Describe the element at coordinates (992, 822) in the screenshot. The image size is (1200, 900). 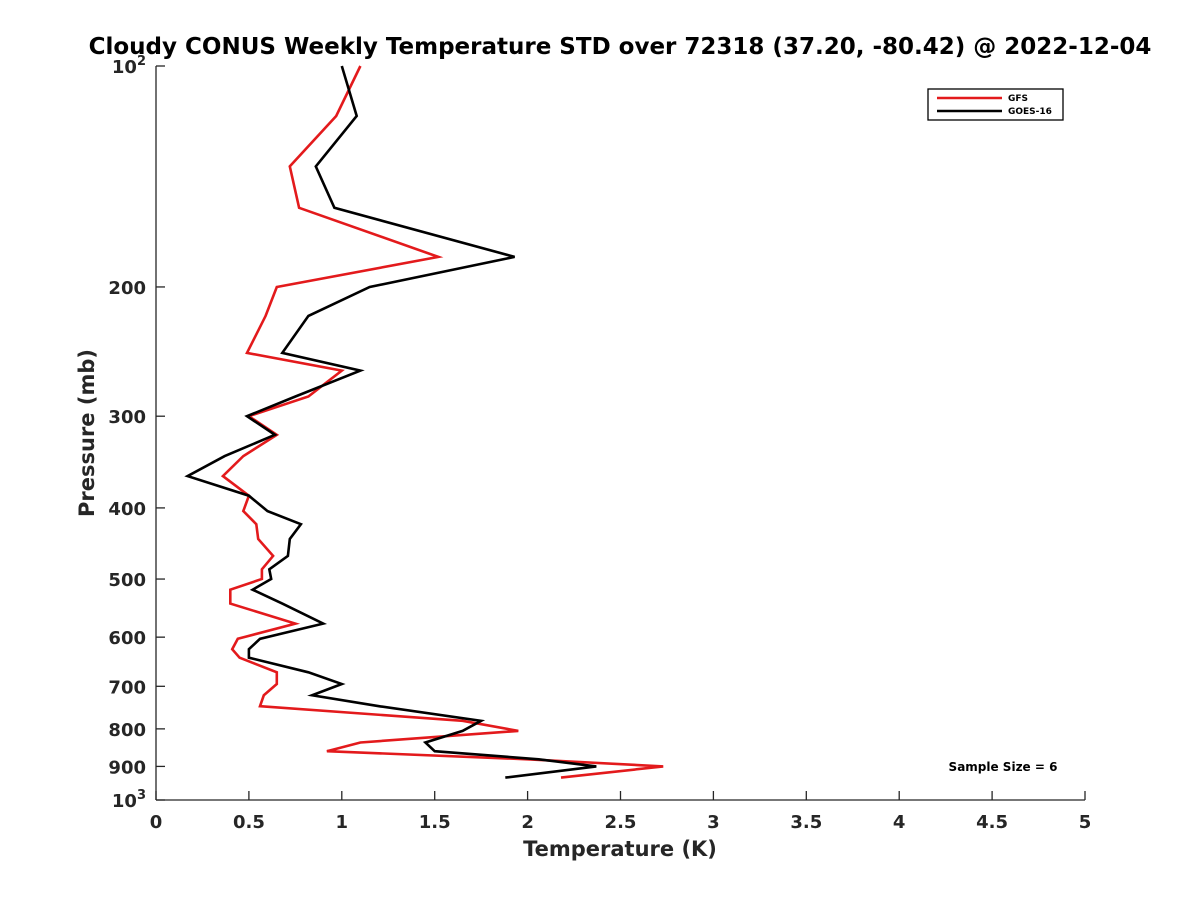
I see `x-tick-label: 4.5` at that location.